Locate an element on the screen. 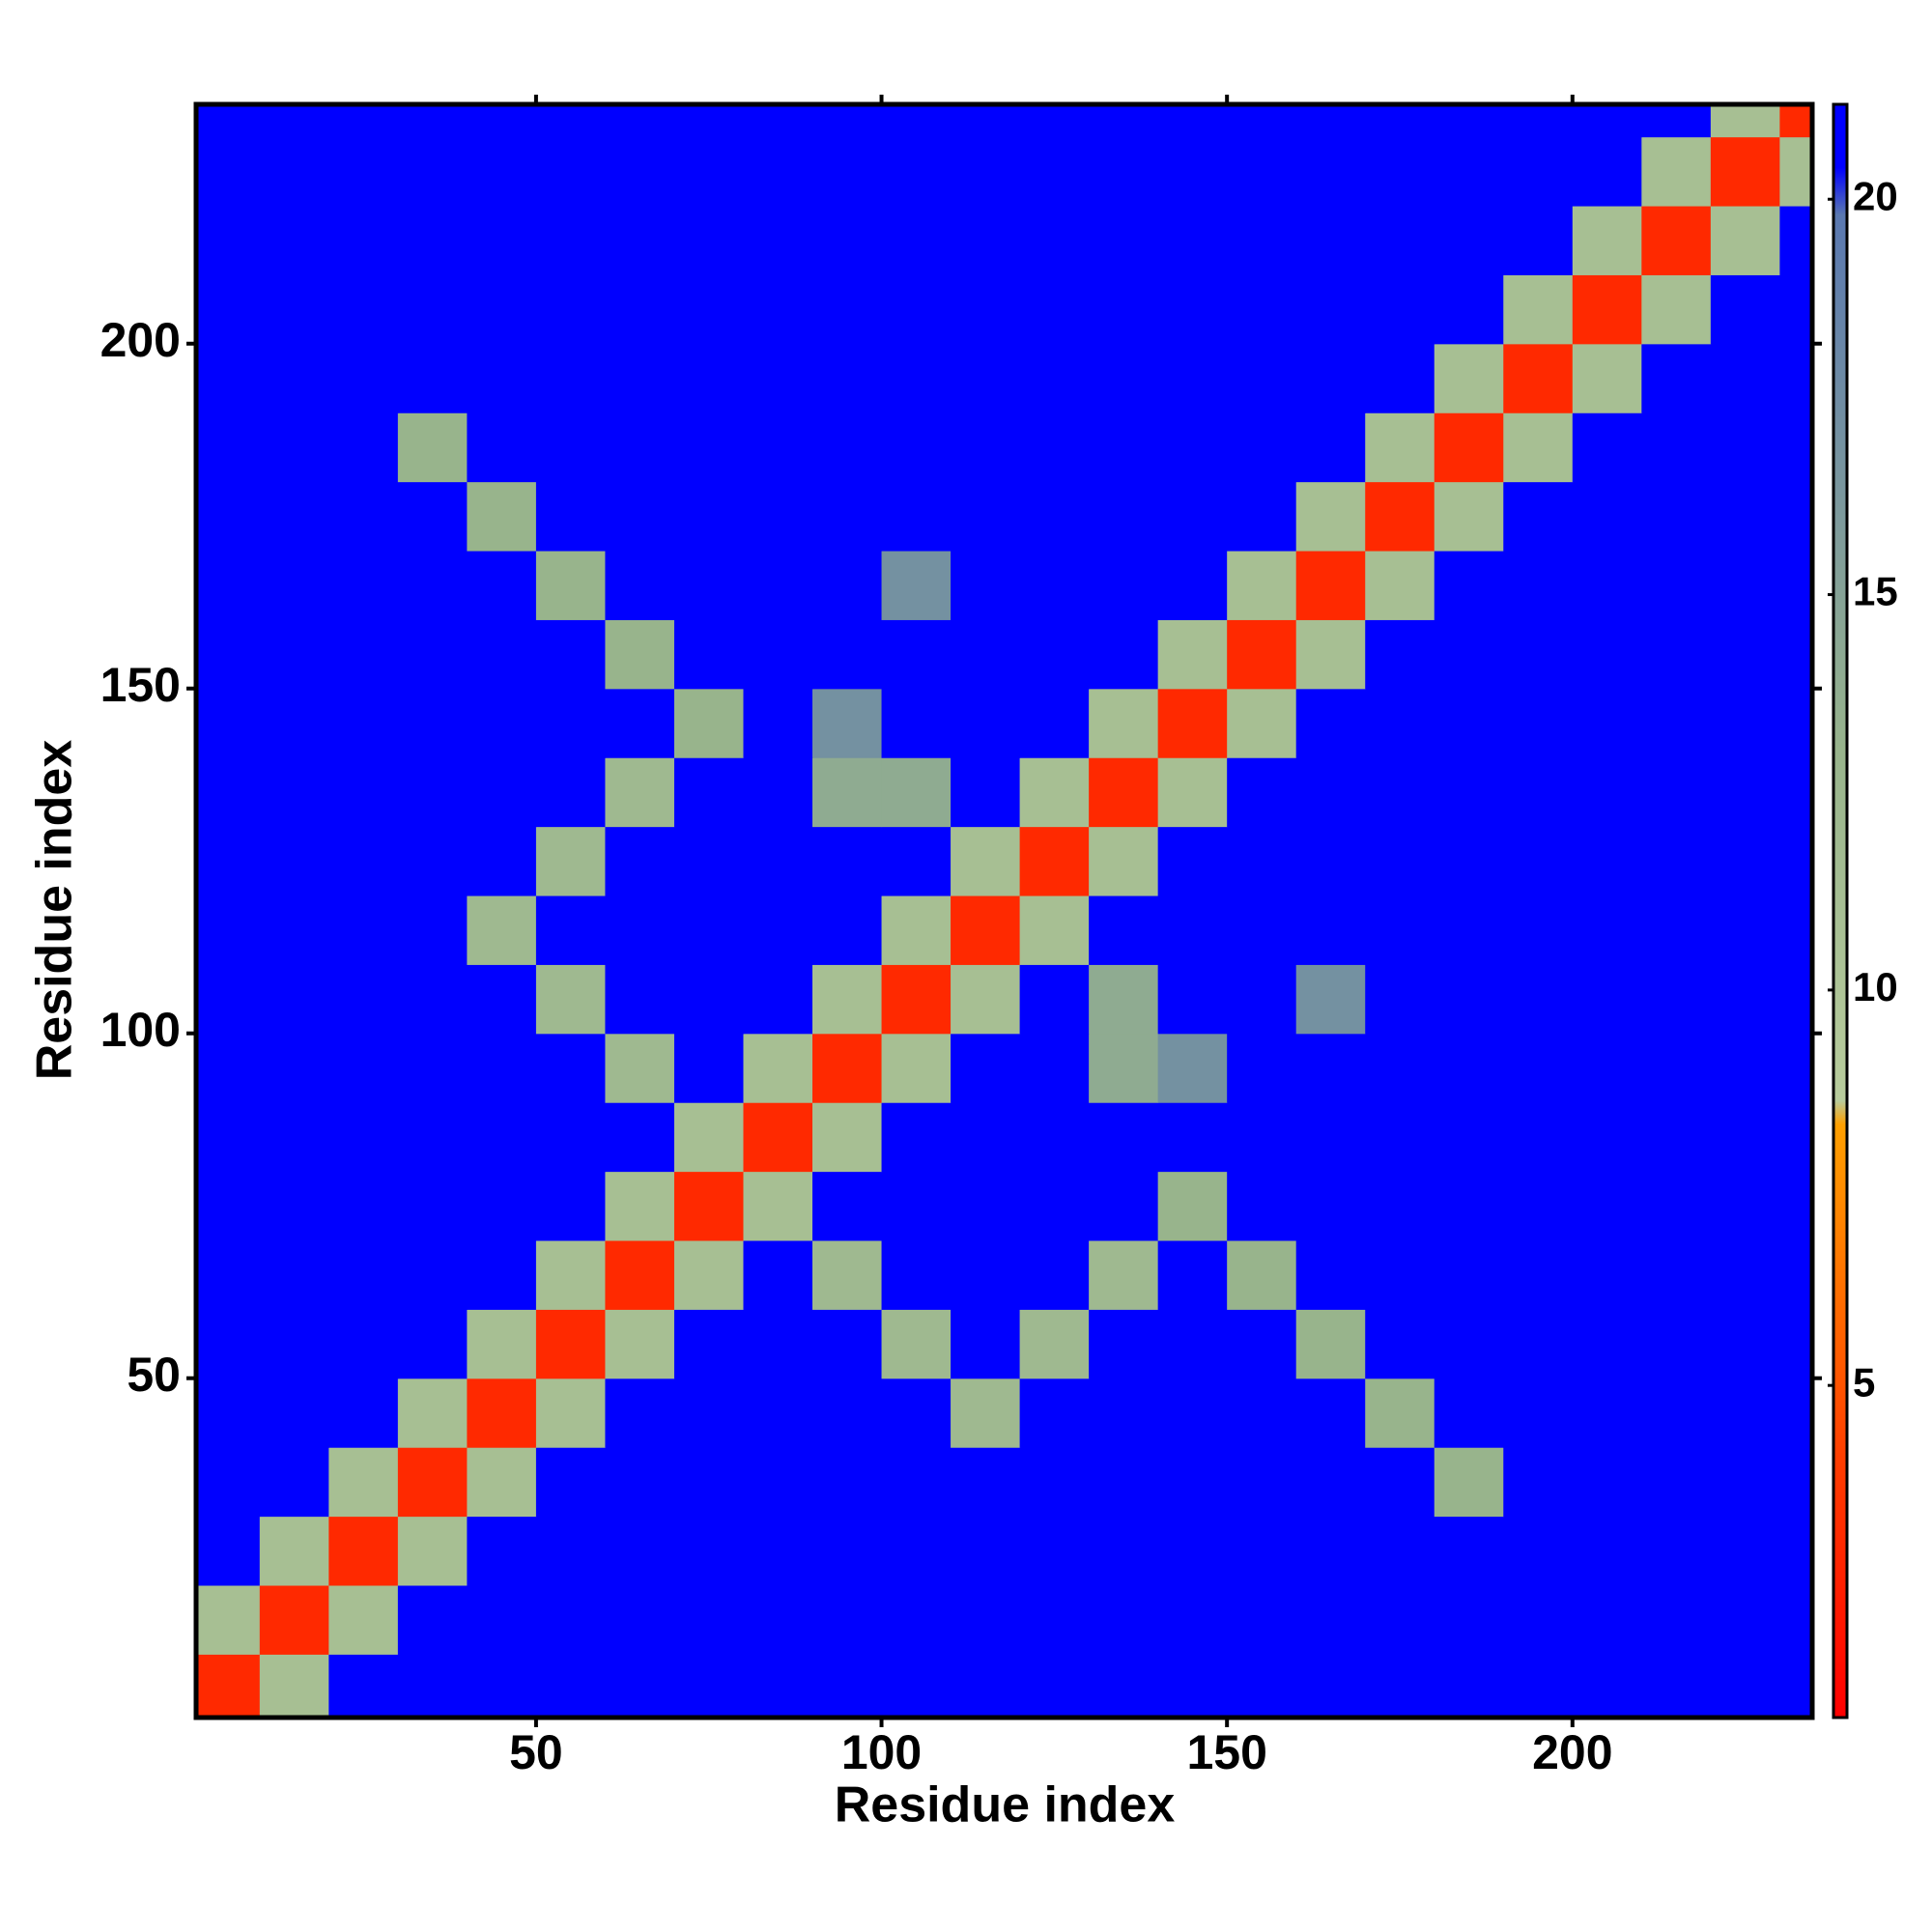 This screenshot has height=1932, width=1932. colorbar-tick-label: 10 is located at coordinates (1875, 986).